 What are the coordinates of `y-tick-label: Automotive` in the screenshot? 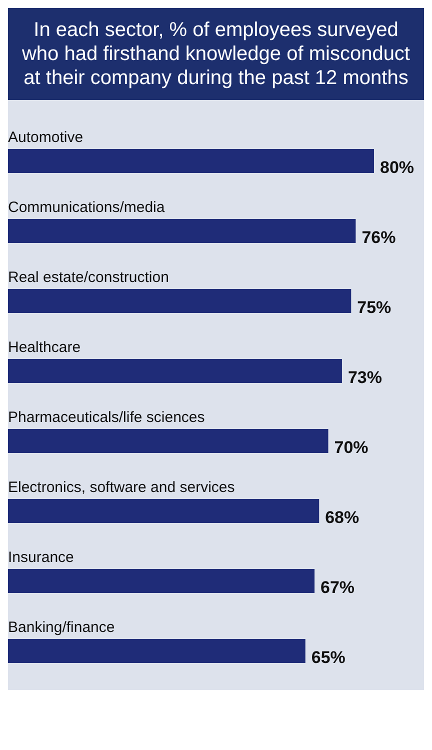 It's located at (46, 137).